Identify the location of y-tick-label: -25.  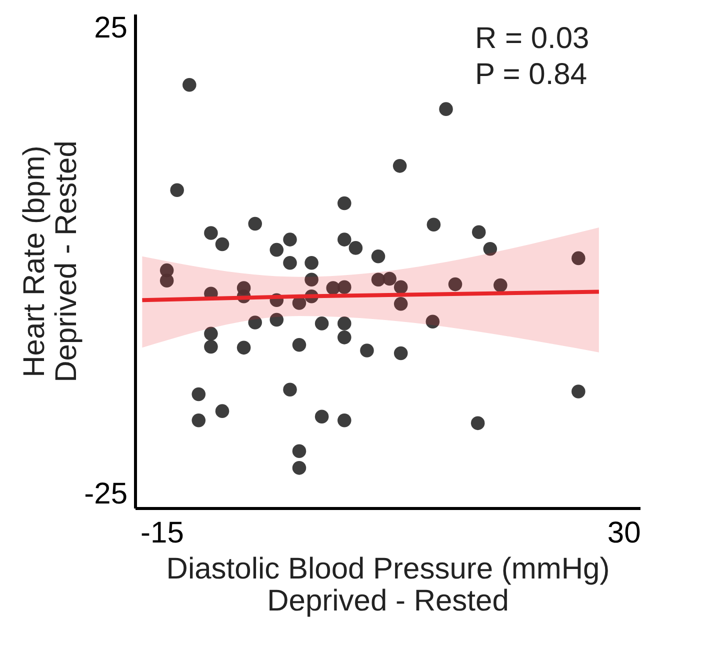
(106, 494).